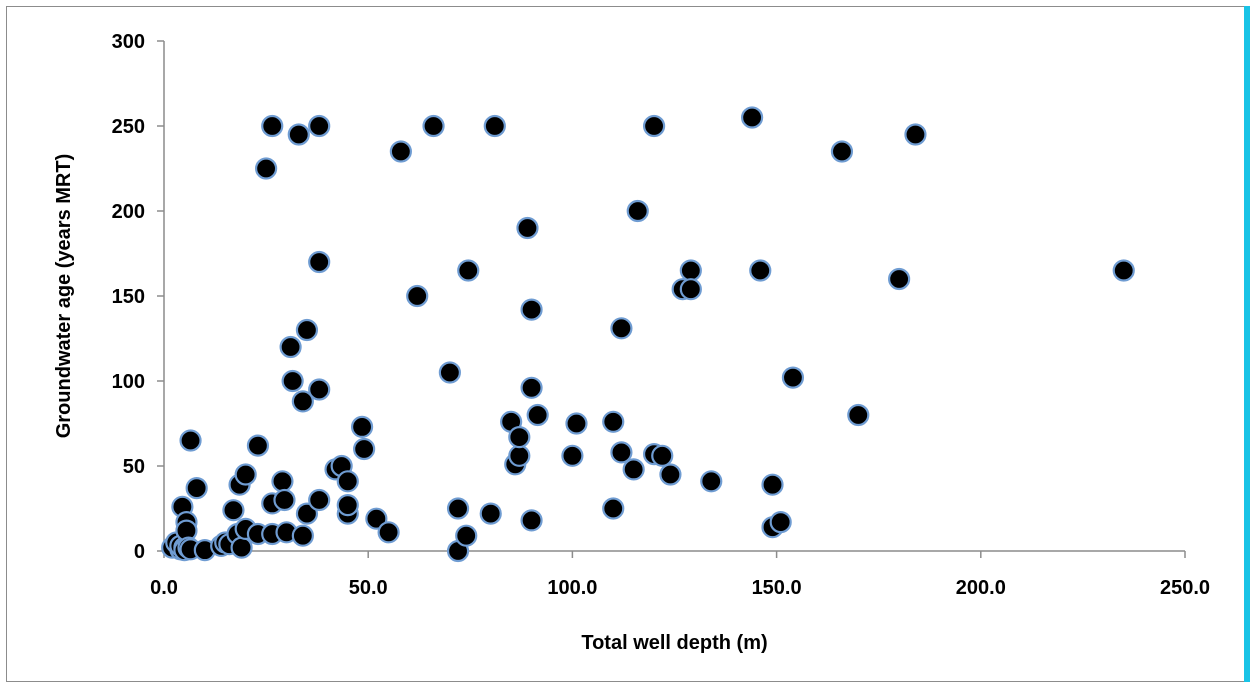  What do you see at coordinates (128, 212) in the screenshot?
I see `y-tick-label: 200` at bounding box center [128, 212].